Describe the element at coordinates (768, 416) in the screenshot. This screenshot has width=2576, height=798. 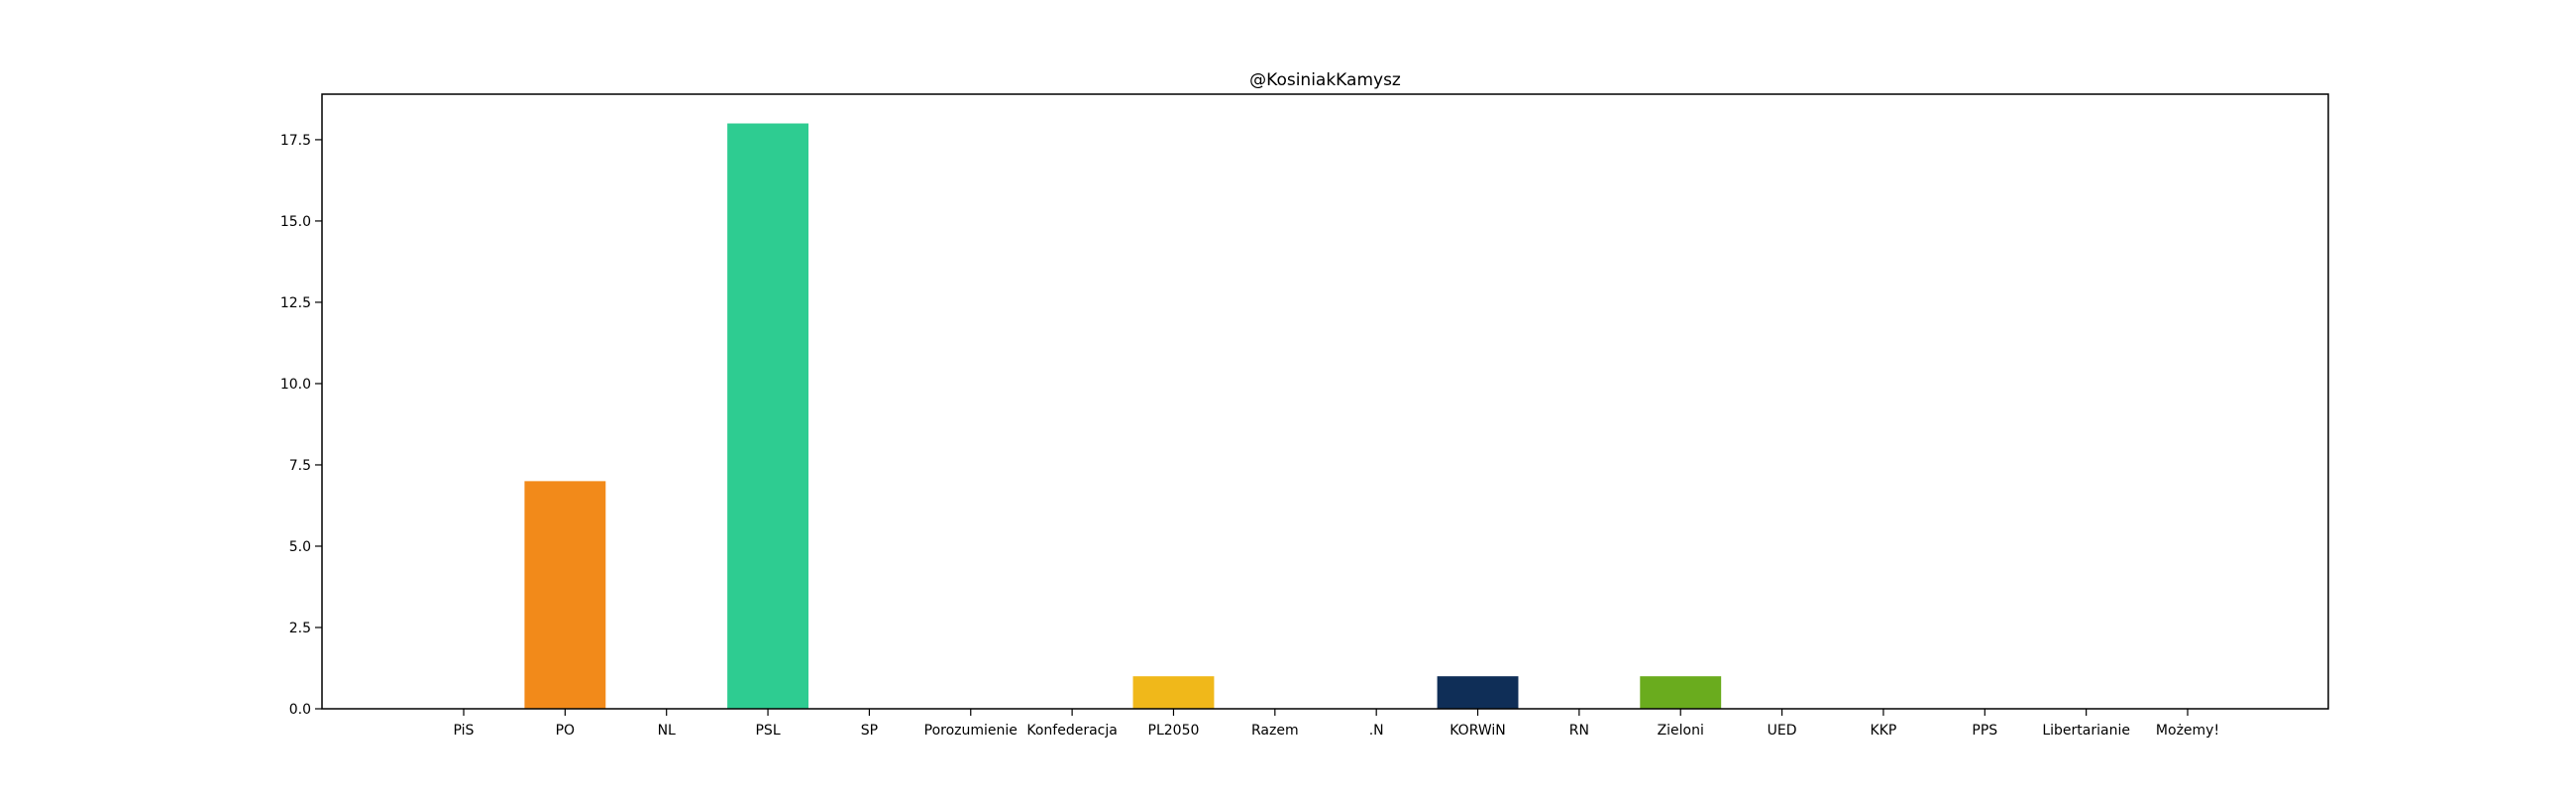
I see `bar-psl` at that location.